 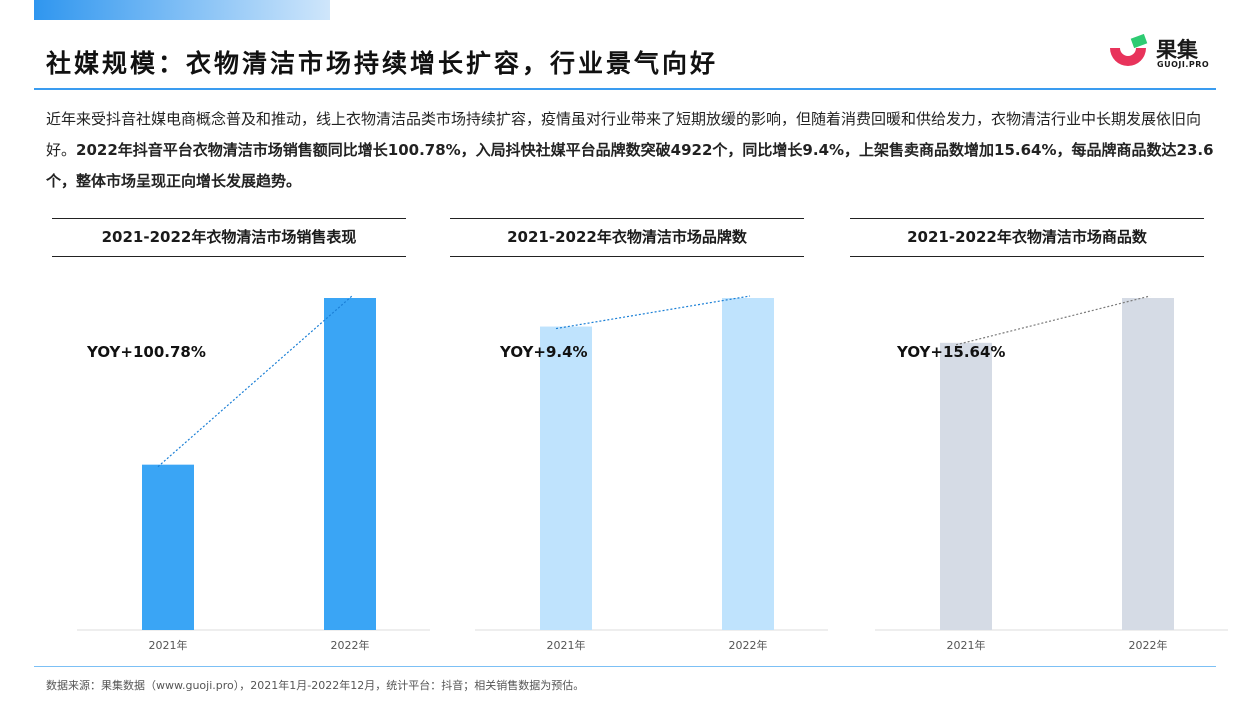 What do you see at coordinates (951, 352) in the screenshot?
I see `yoy-annotation: YOY+15.64%` at bounding box center [951, 352].